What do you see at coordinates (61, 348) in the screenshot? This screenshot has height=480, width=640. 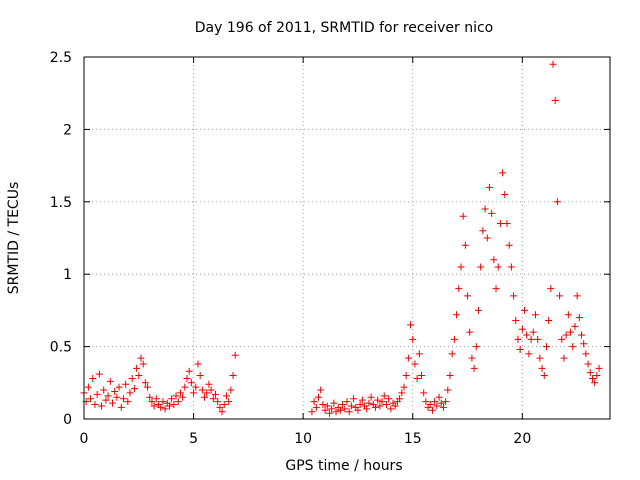 I see `y-tick-label: 0.5` at bounding box center [61, 348].